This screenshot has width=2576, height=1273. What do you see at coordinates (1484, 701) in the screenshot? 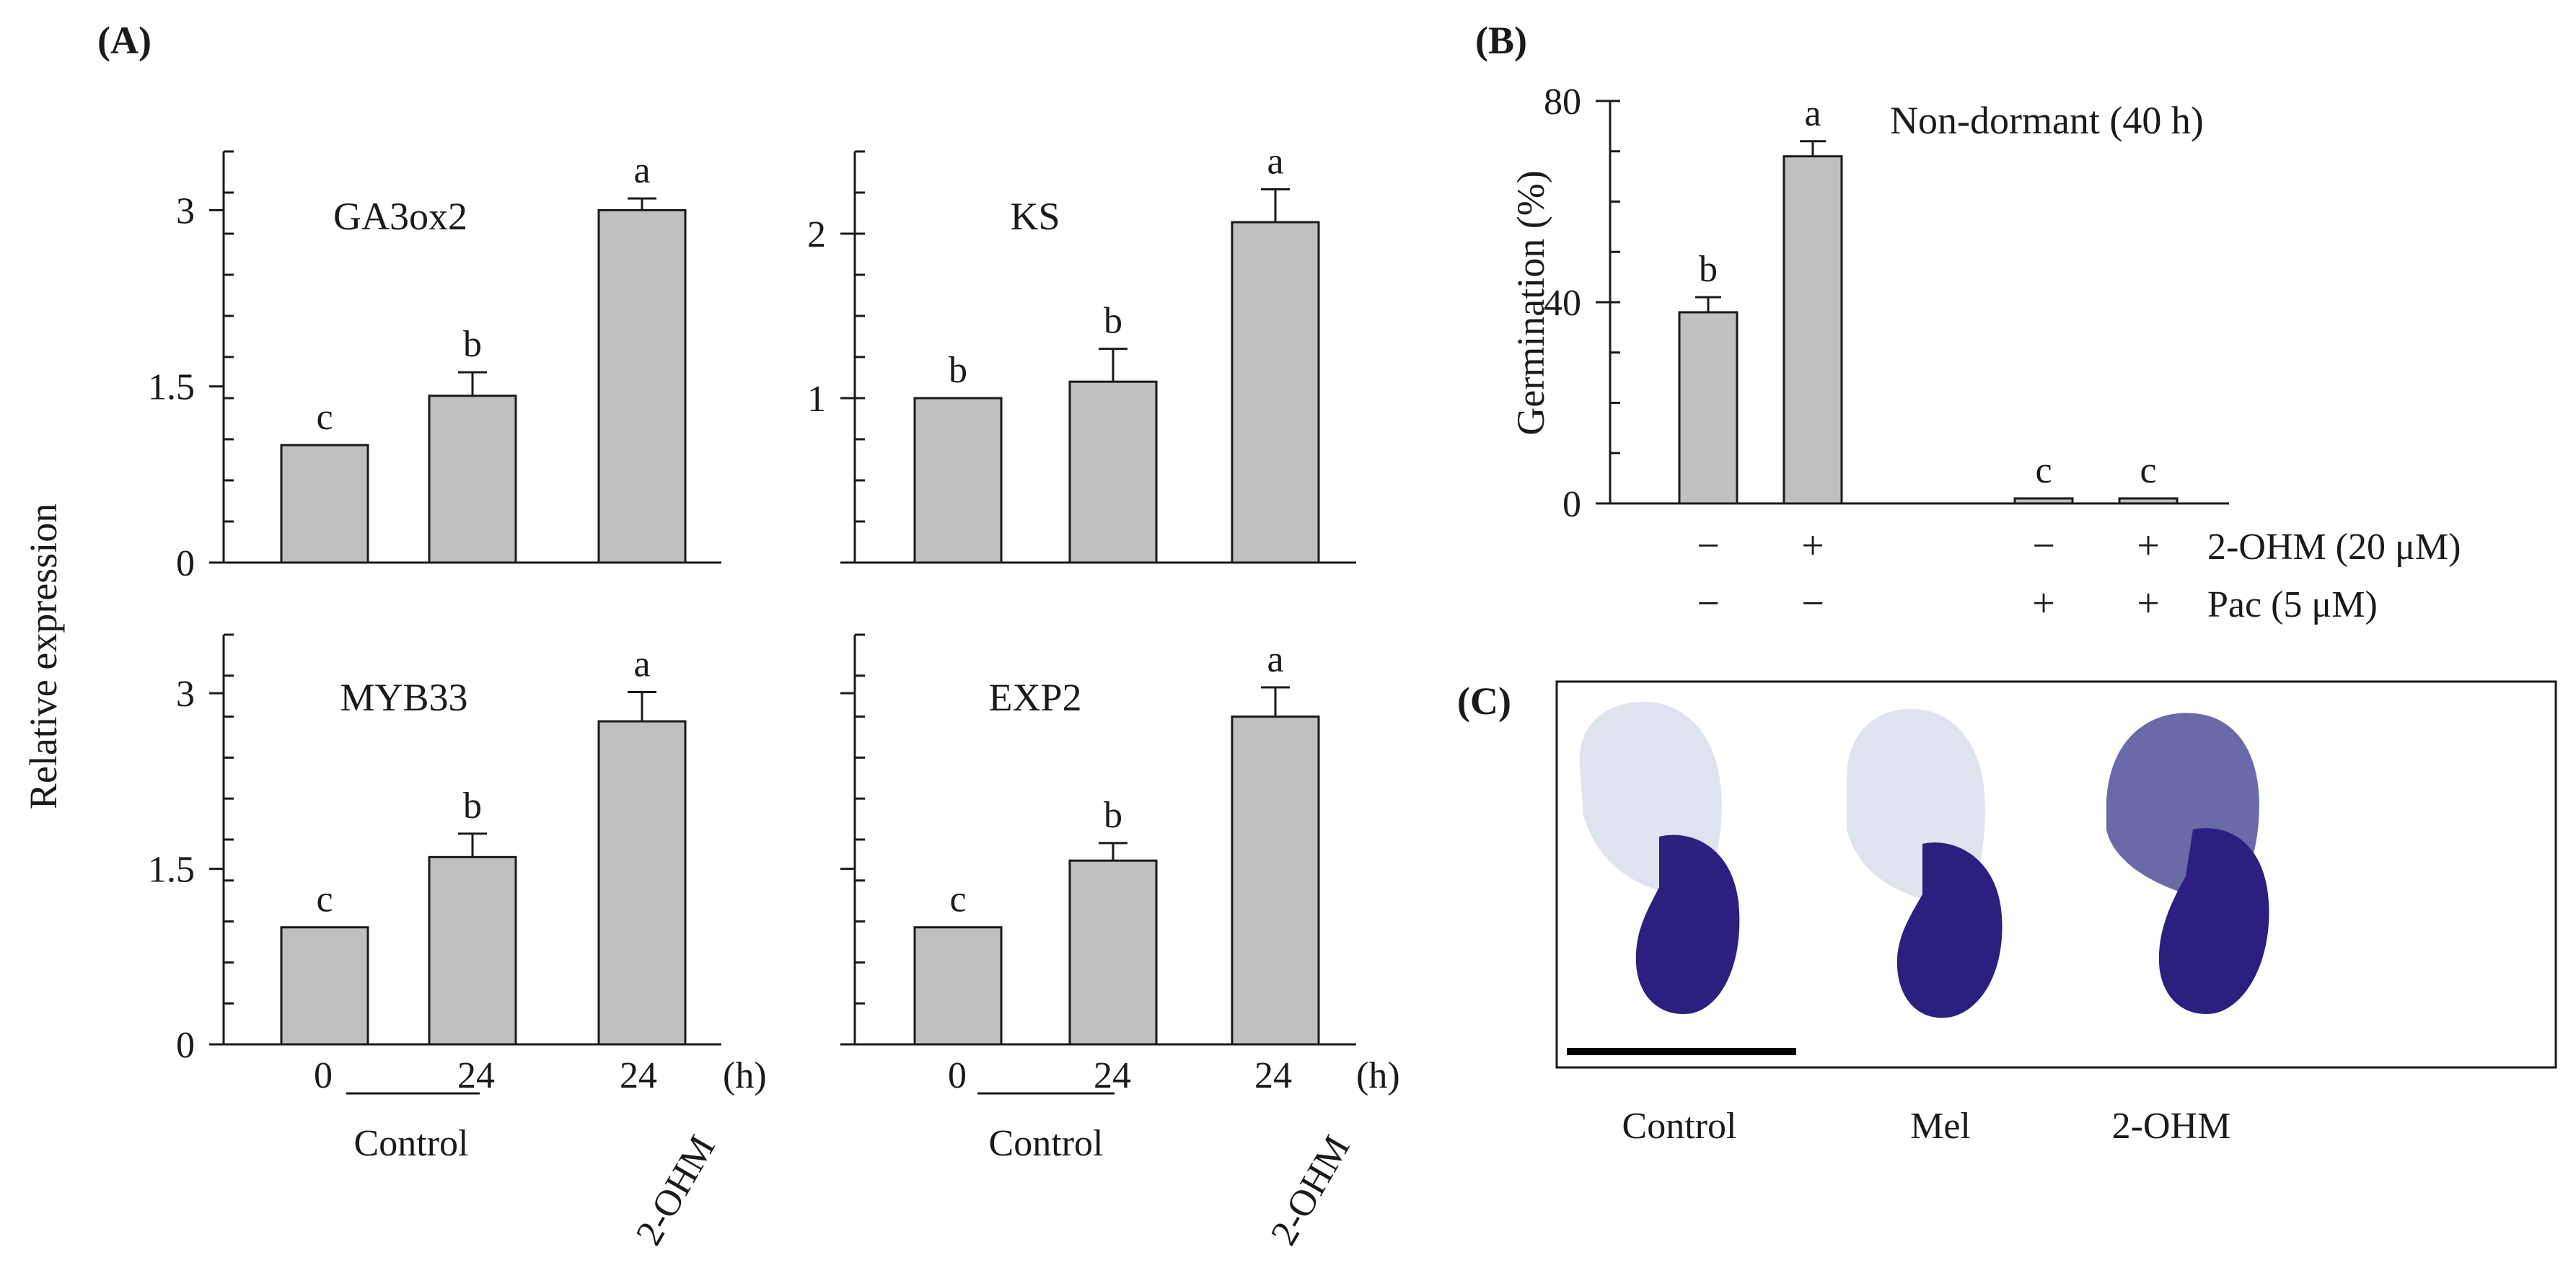
I see `panel-label-c: (C)` at bounding box center [1484, 701].